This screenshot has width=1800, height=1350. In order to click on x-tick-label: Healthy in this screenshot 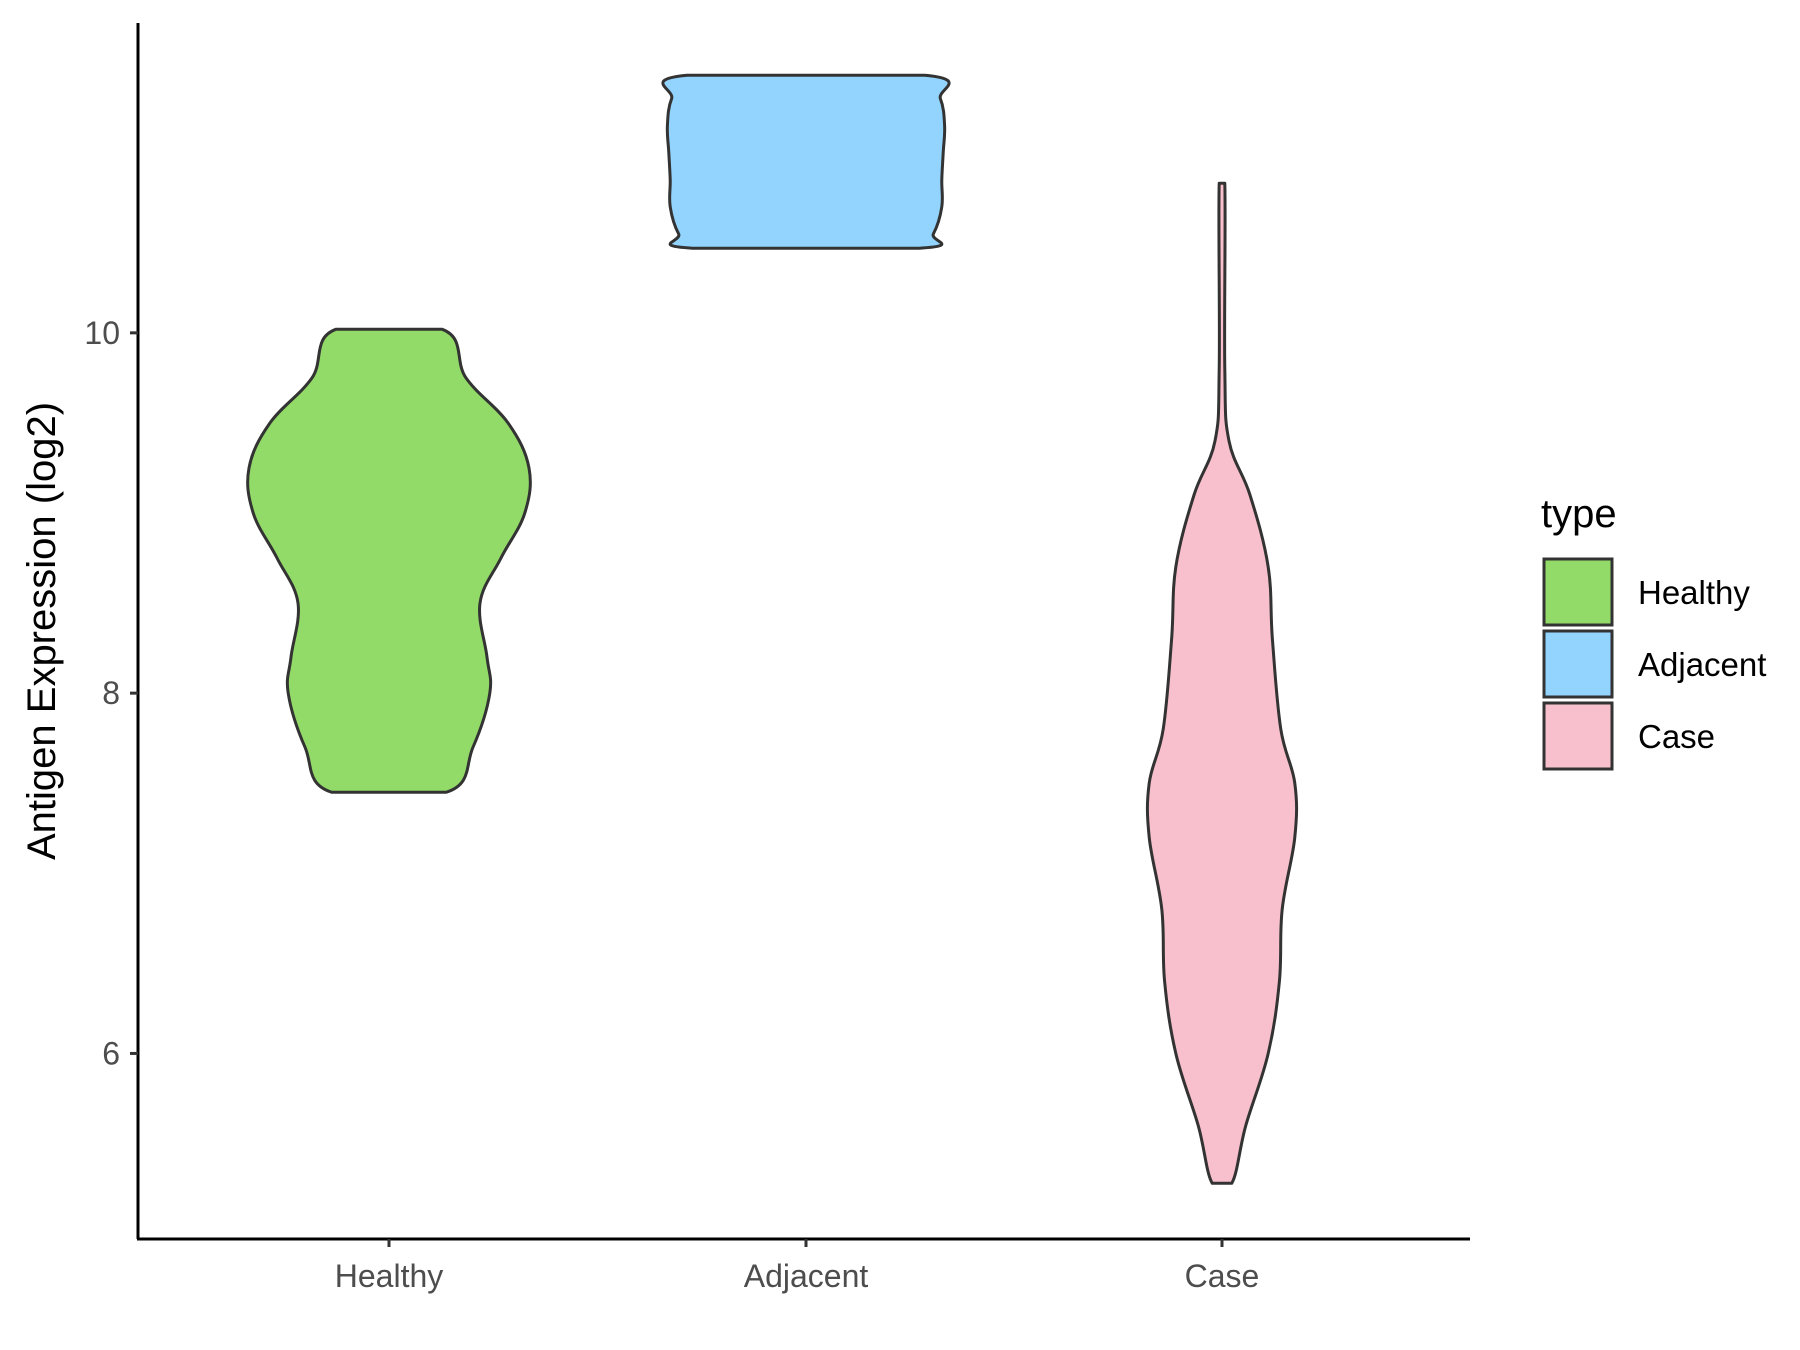, I will do `click(389, 1276)`.